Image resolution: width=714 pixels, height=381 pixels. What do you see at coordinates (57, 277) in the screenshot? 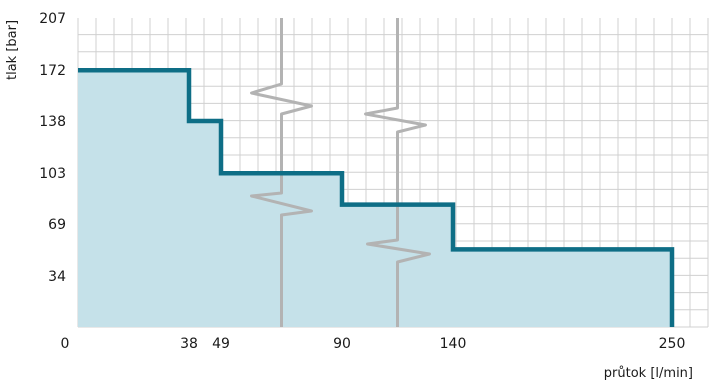
I see `y-tick-label: 34` at bounding box center [57, 277].